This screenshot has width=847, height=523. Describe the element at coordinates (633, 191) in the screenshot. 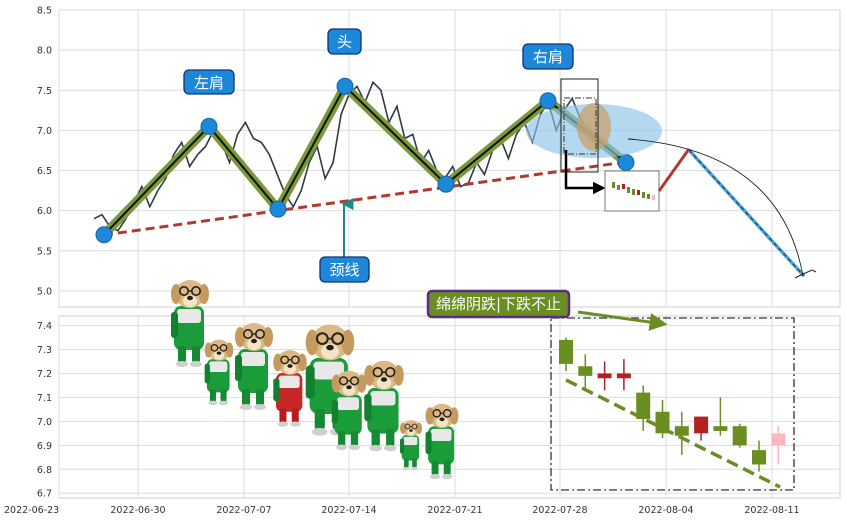

I see `mini-candles` at that location.